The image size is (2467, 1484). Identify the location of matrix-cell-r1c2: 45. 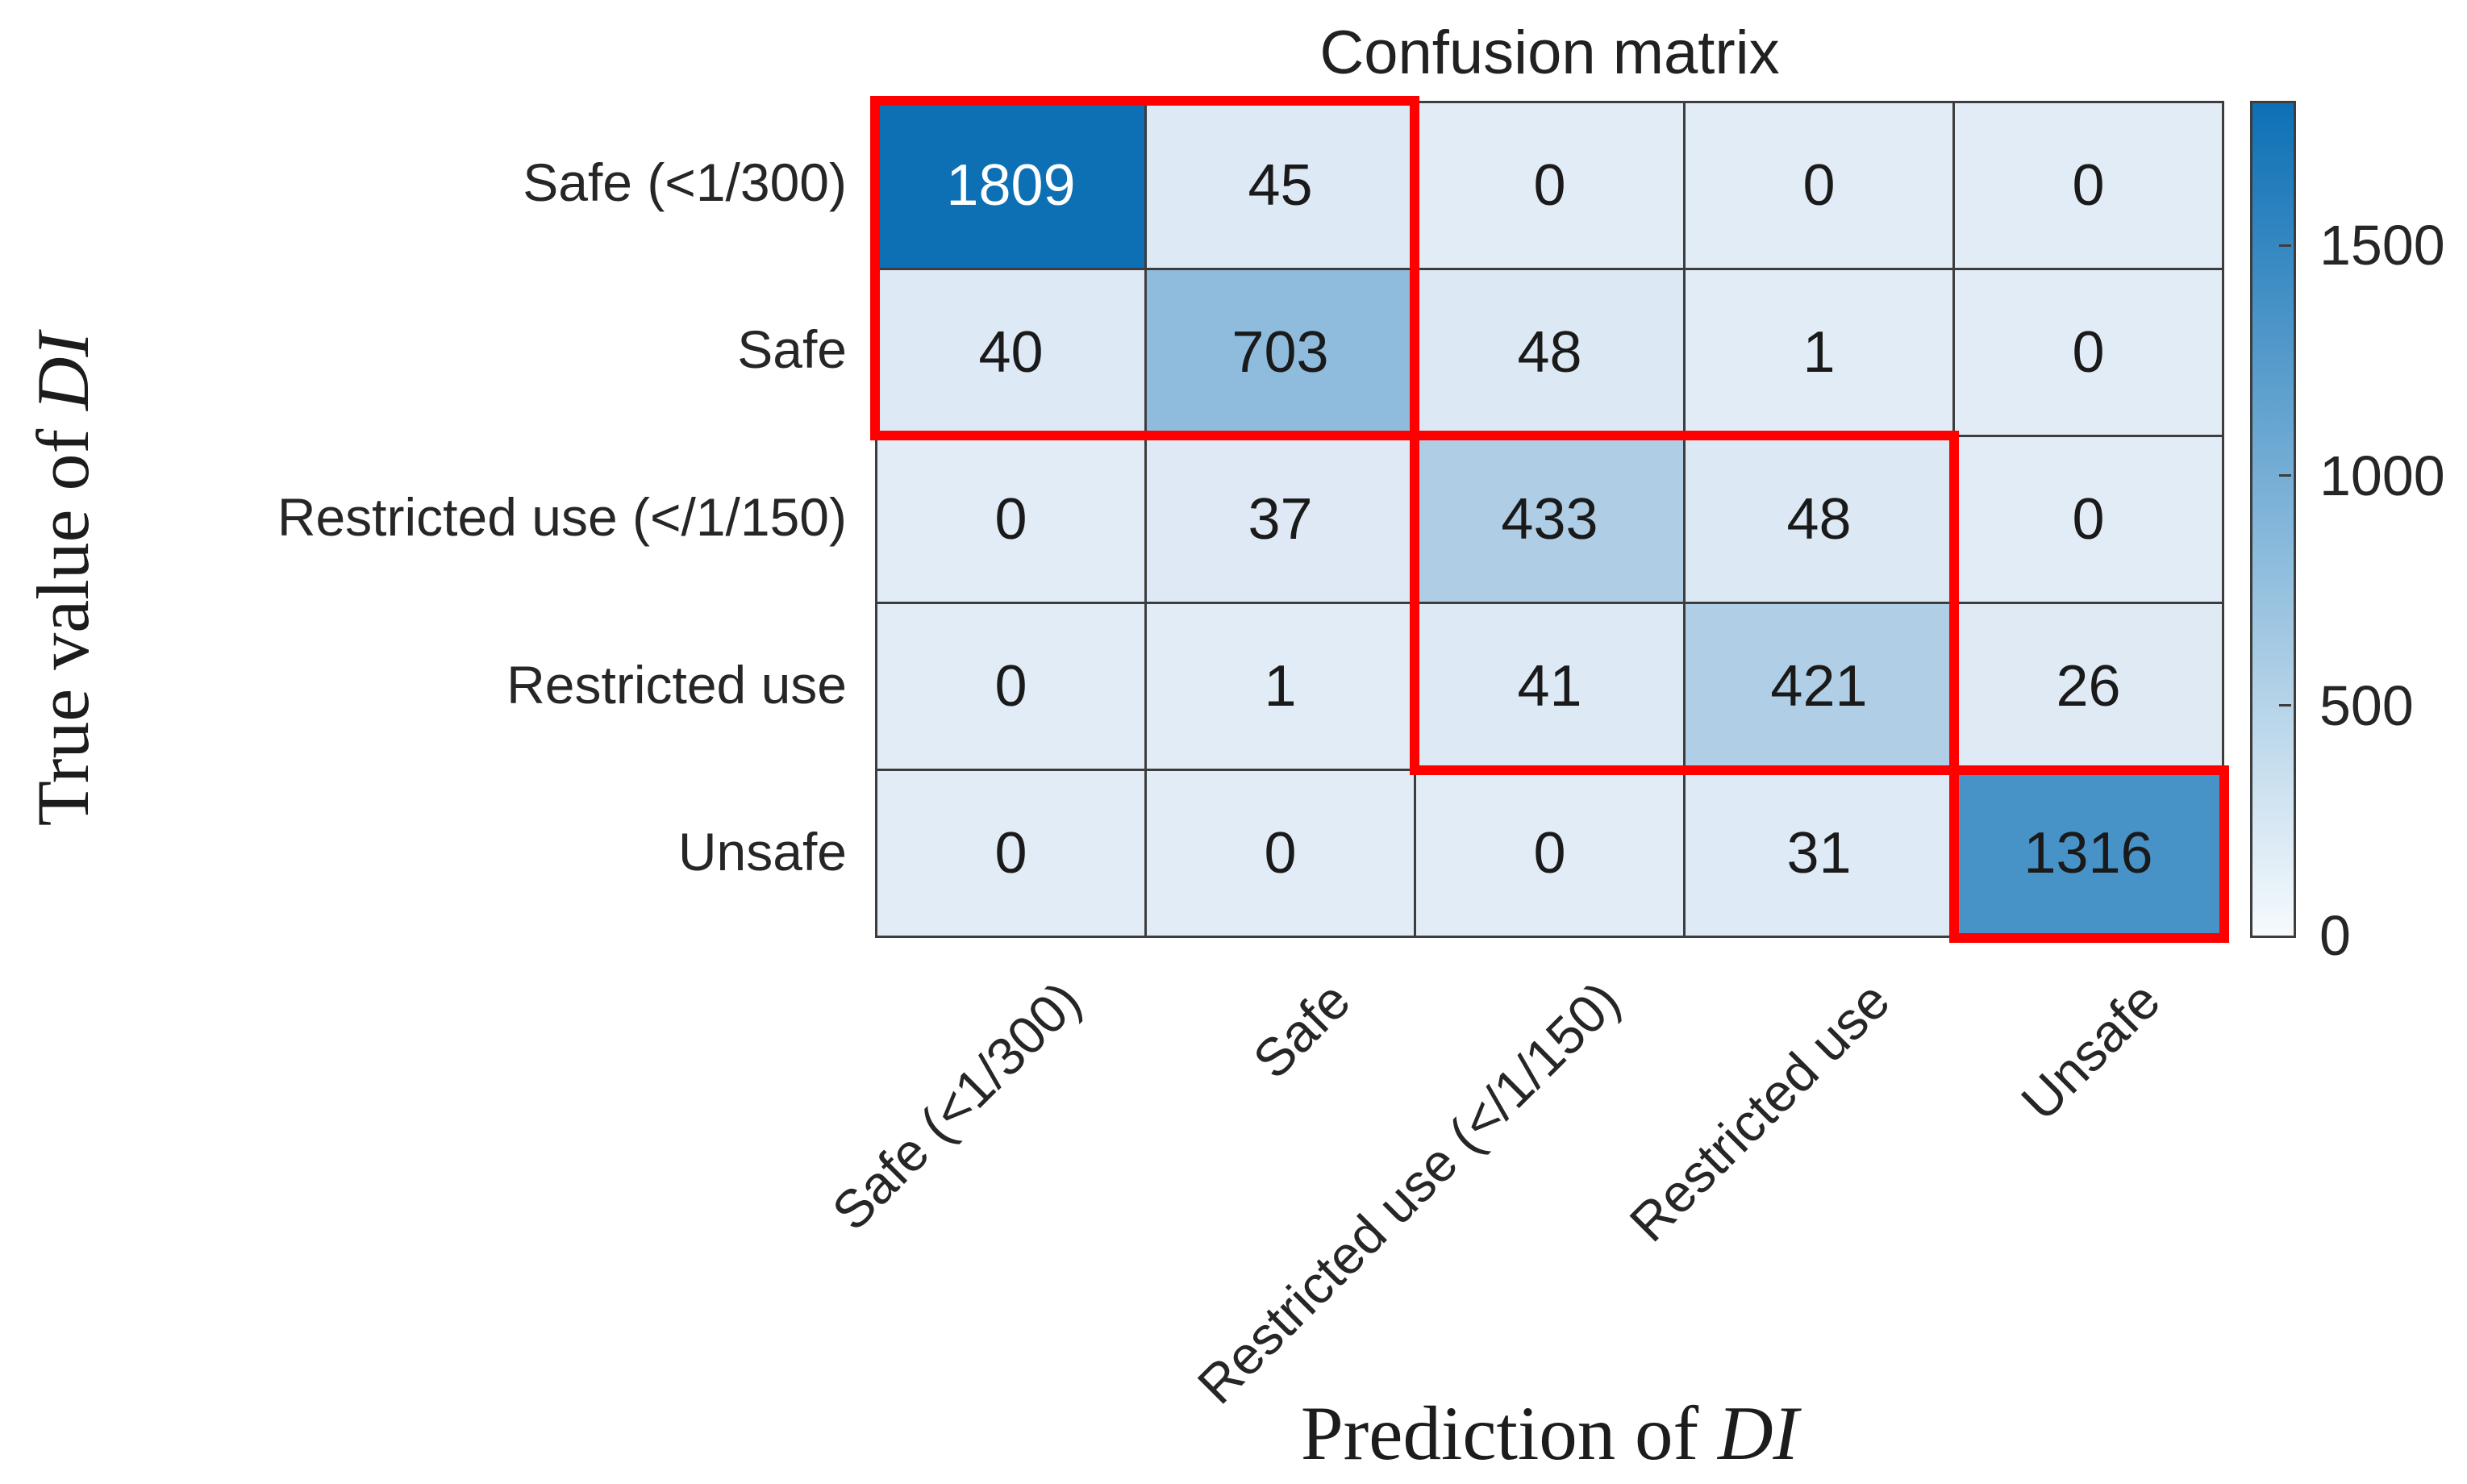
(1280, 185).